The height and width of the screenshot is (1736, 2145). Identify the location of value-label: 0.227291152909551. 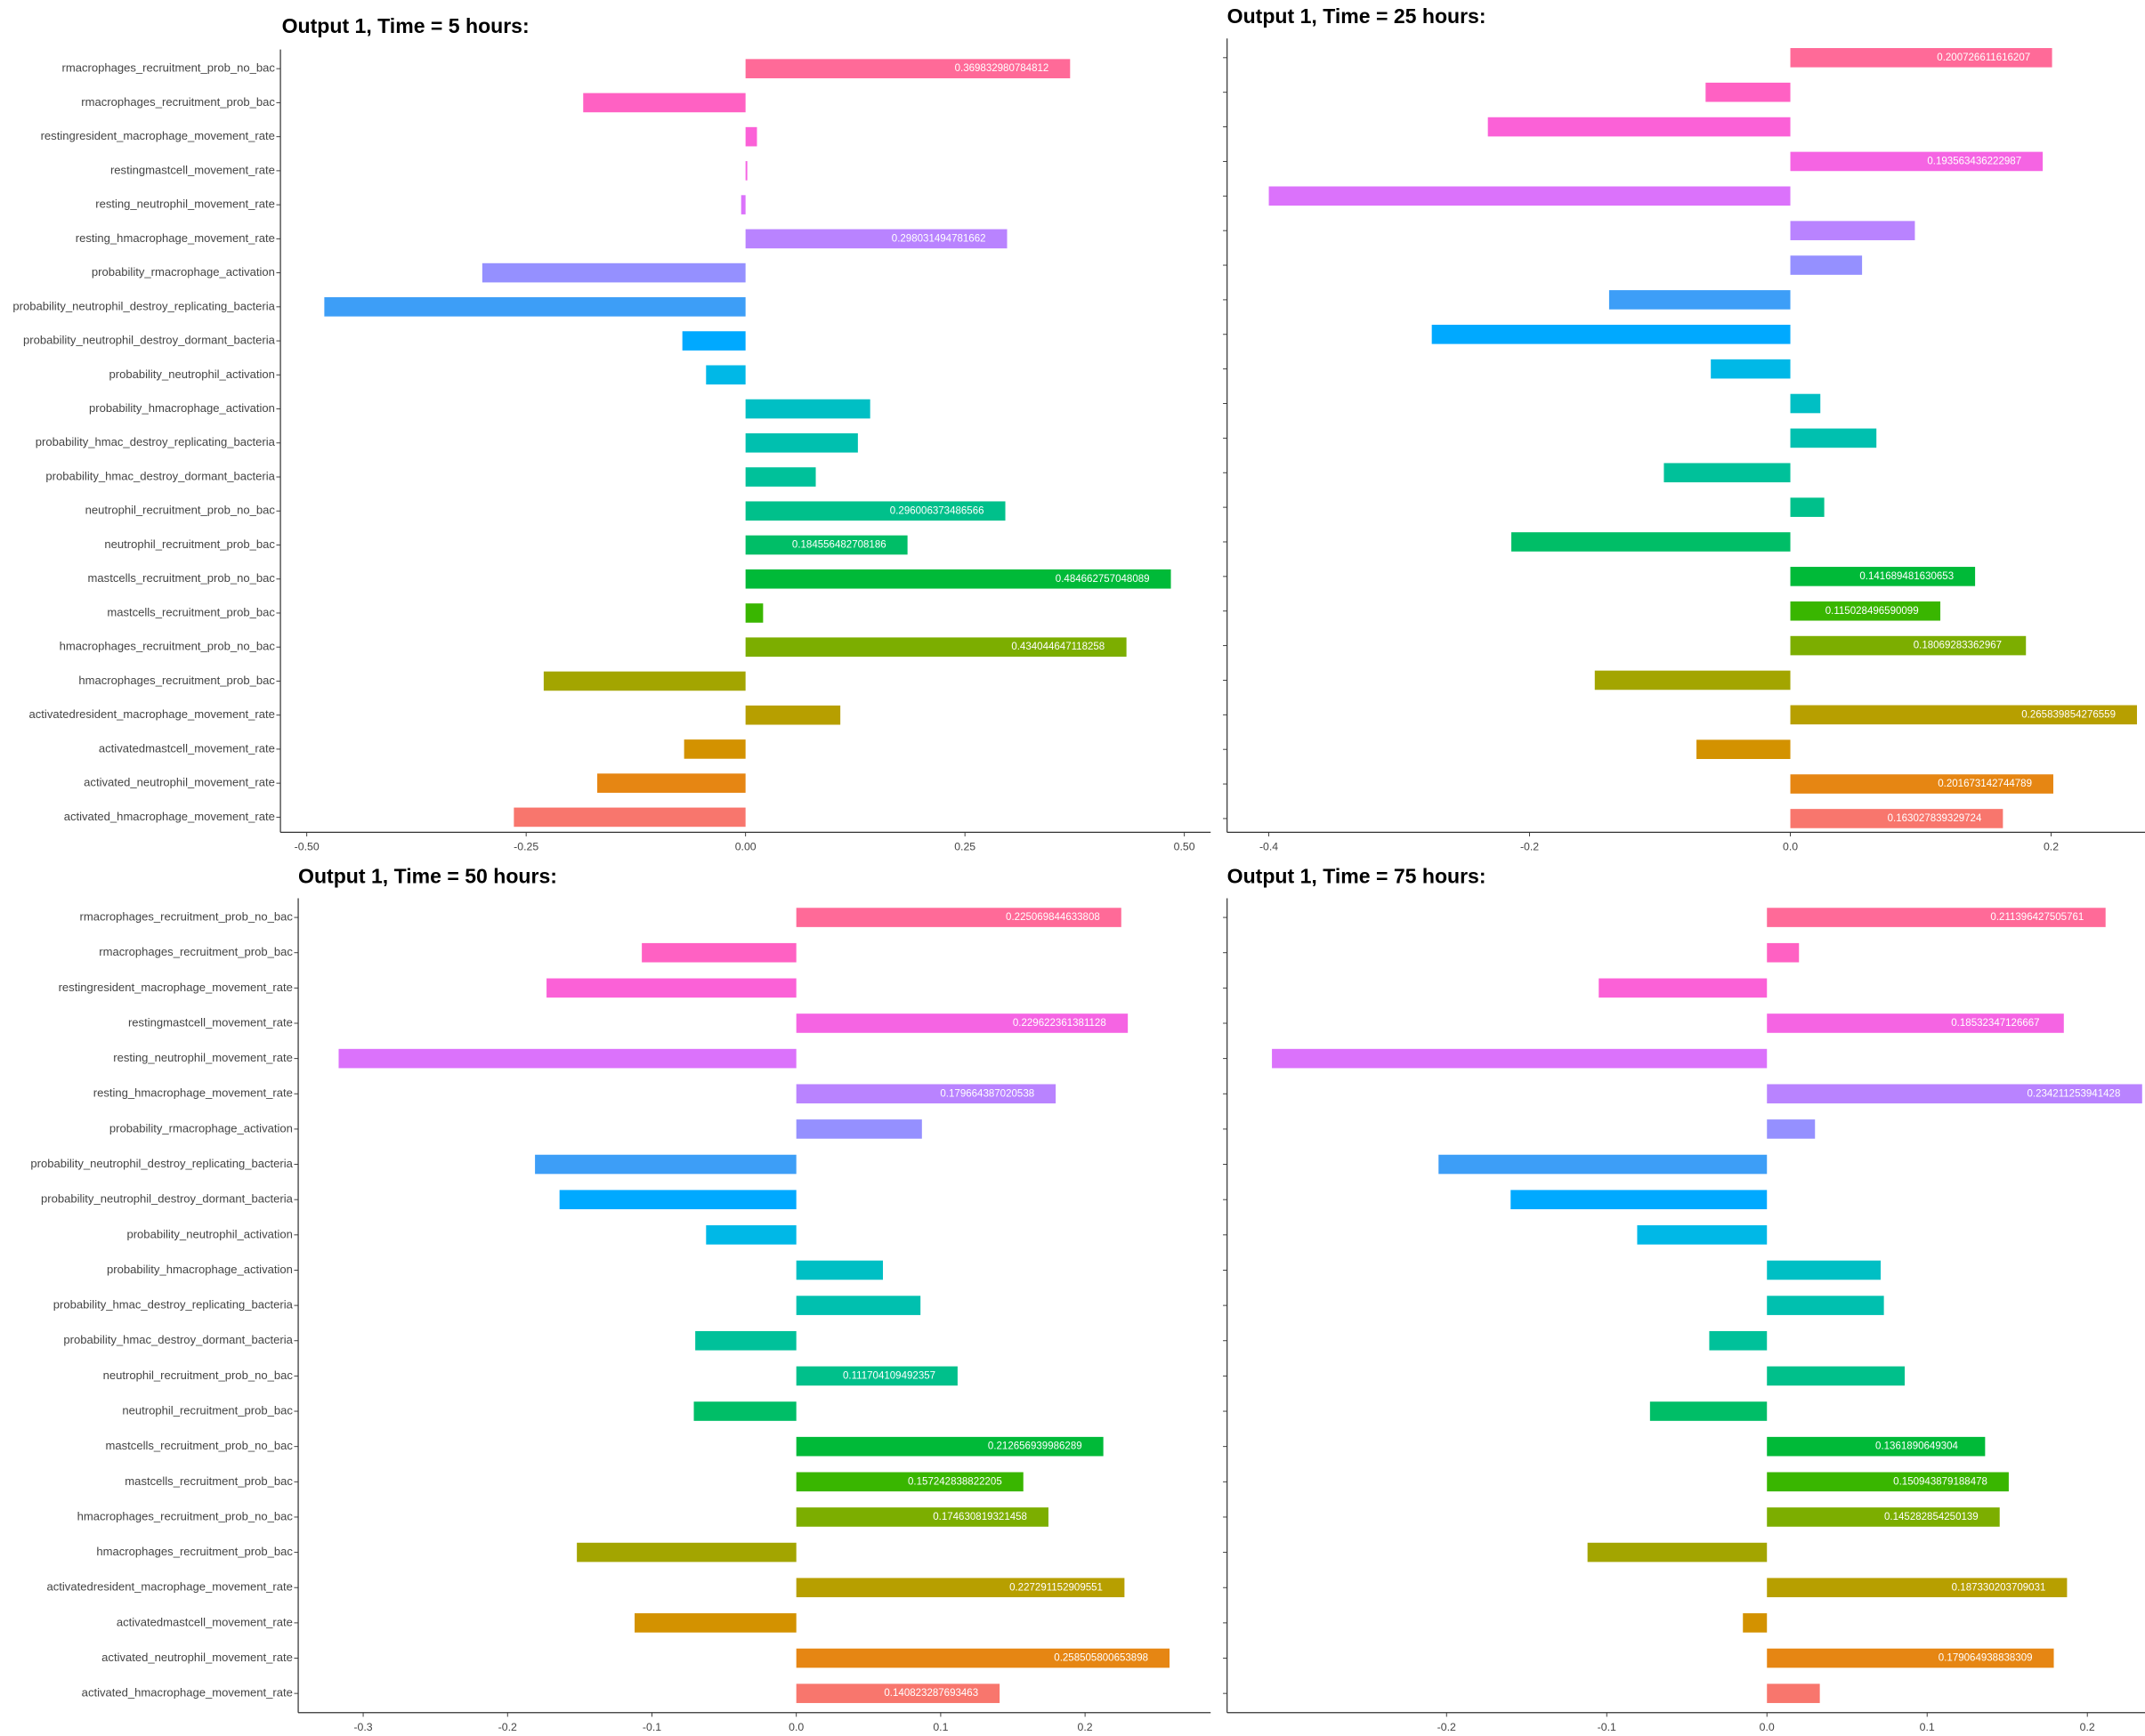
(1056, 1587).